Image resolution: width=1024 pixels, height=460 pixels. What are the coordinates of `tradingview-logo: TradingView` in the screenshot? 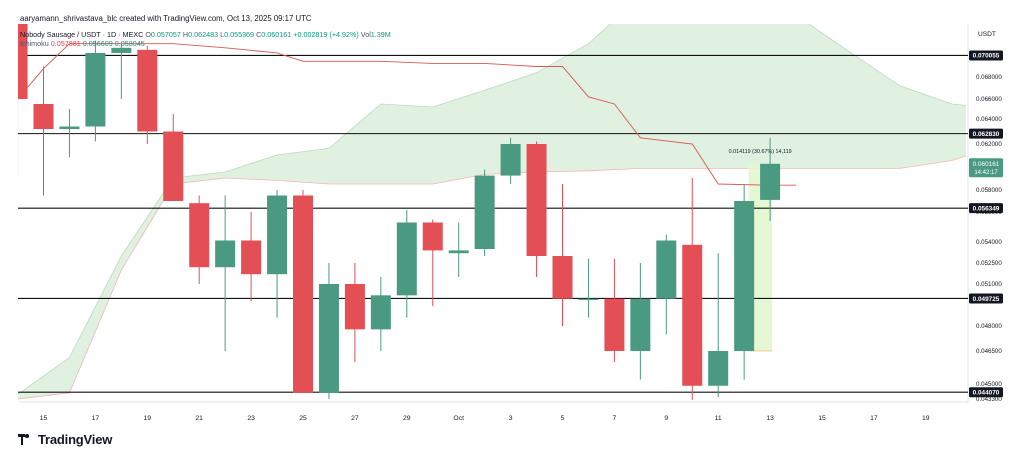 It's located at (65, 439).